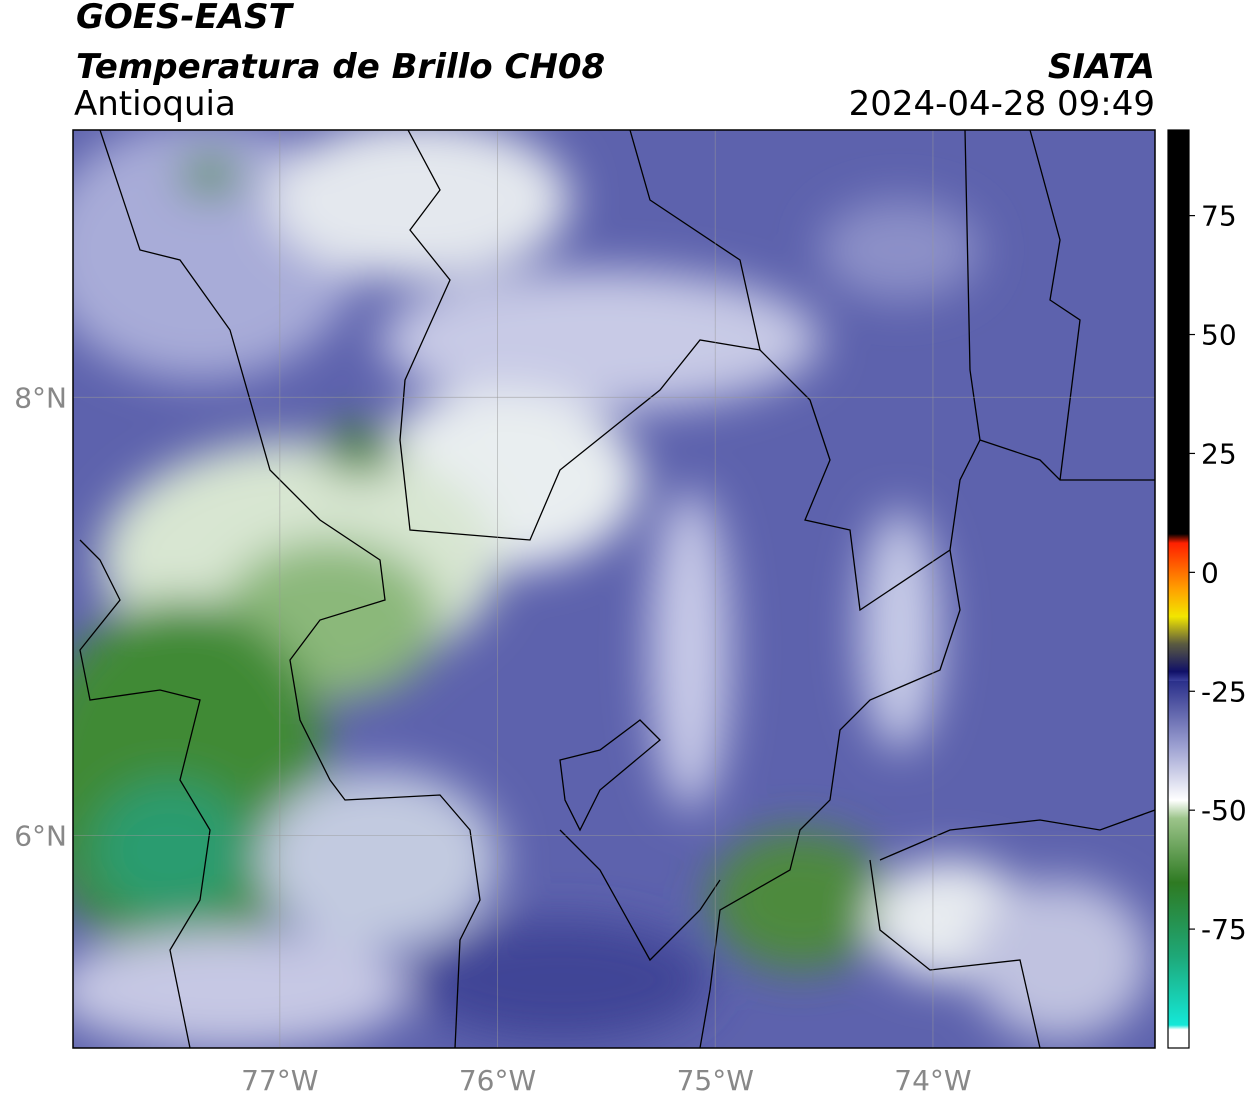 This screenshot has height=1099, width=1252. What do you see at coordinates (40, 835) in the screenshot?
I see `y-tick-label: 6°N` at bounding box center [40, 835].